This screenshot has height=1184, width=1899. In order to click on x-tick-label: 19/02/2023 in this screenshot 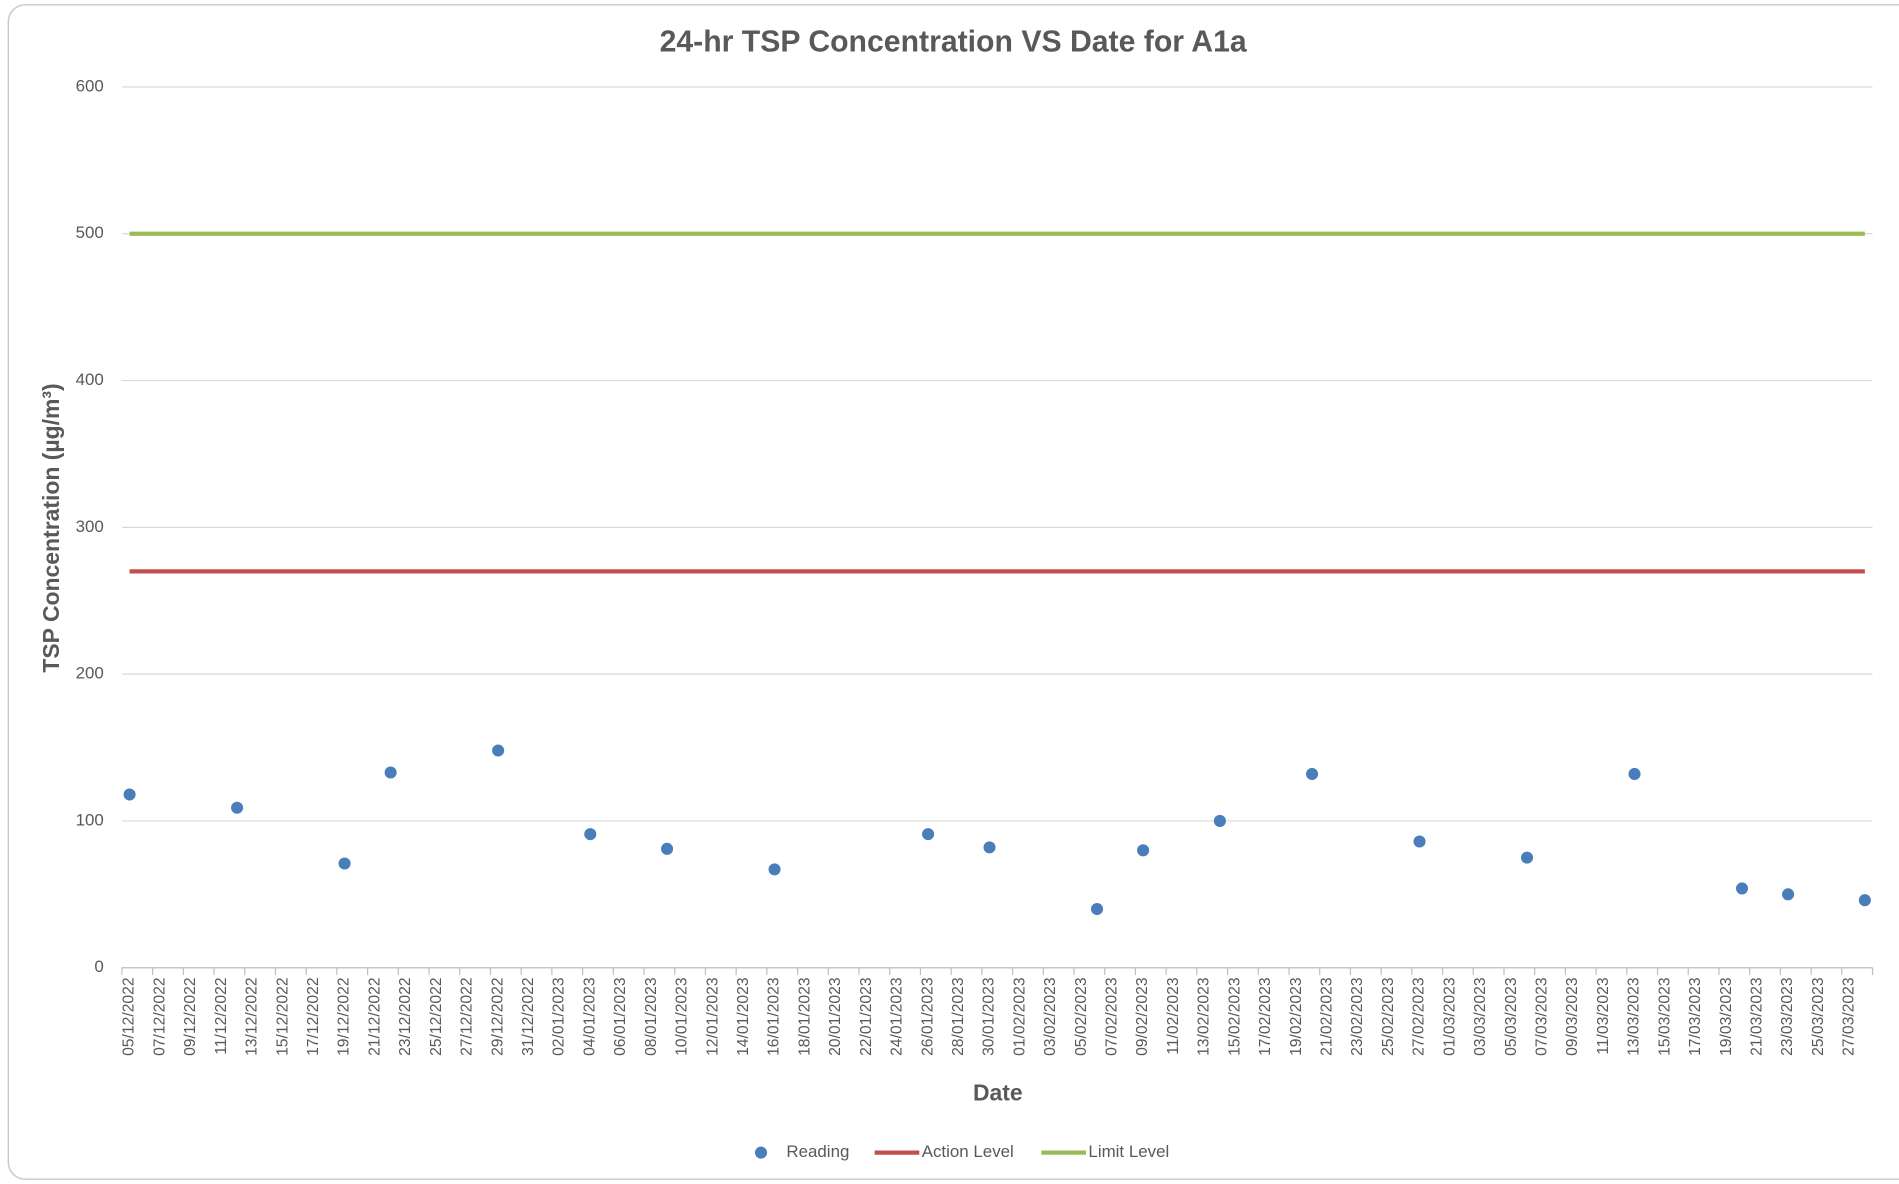, I will do `click(1296, 1016)`.